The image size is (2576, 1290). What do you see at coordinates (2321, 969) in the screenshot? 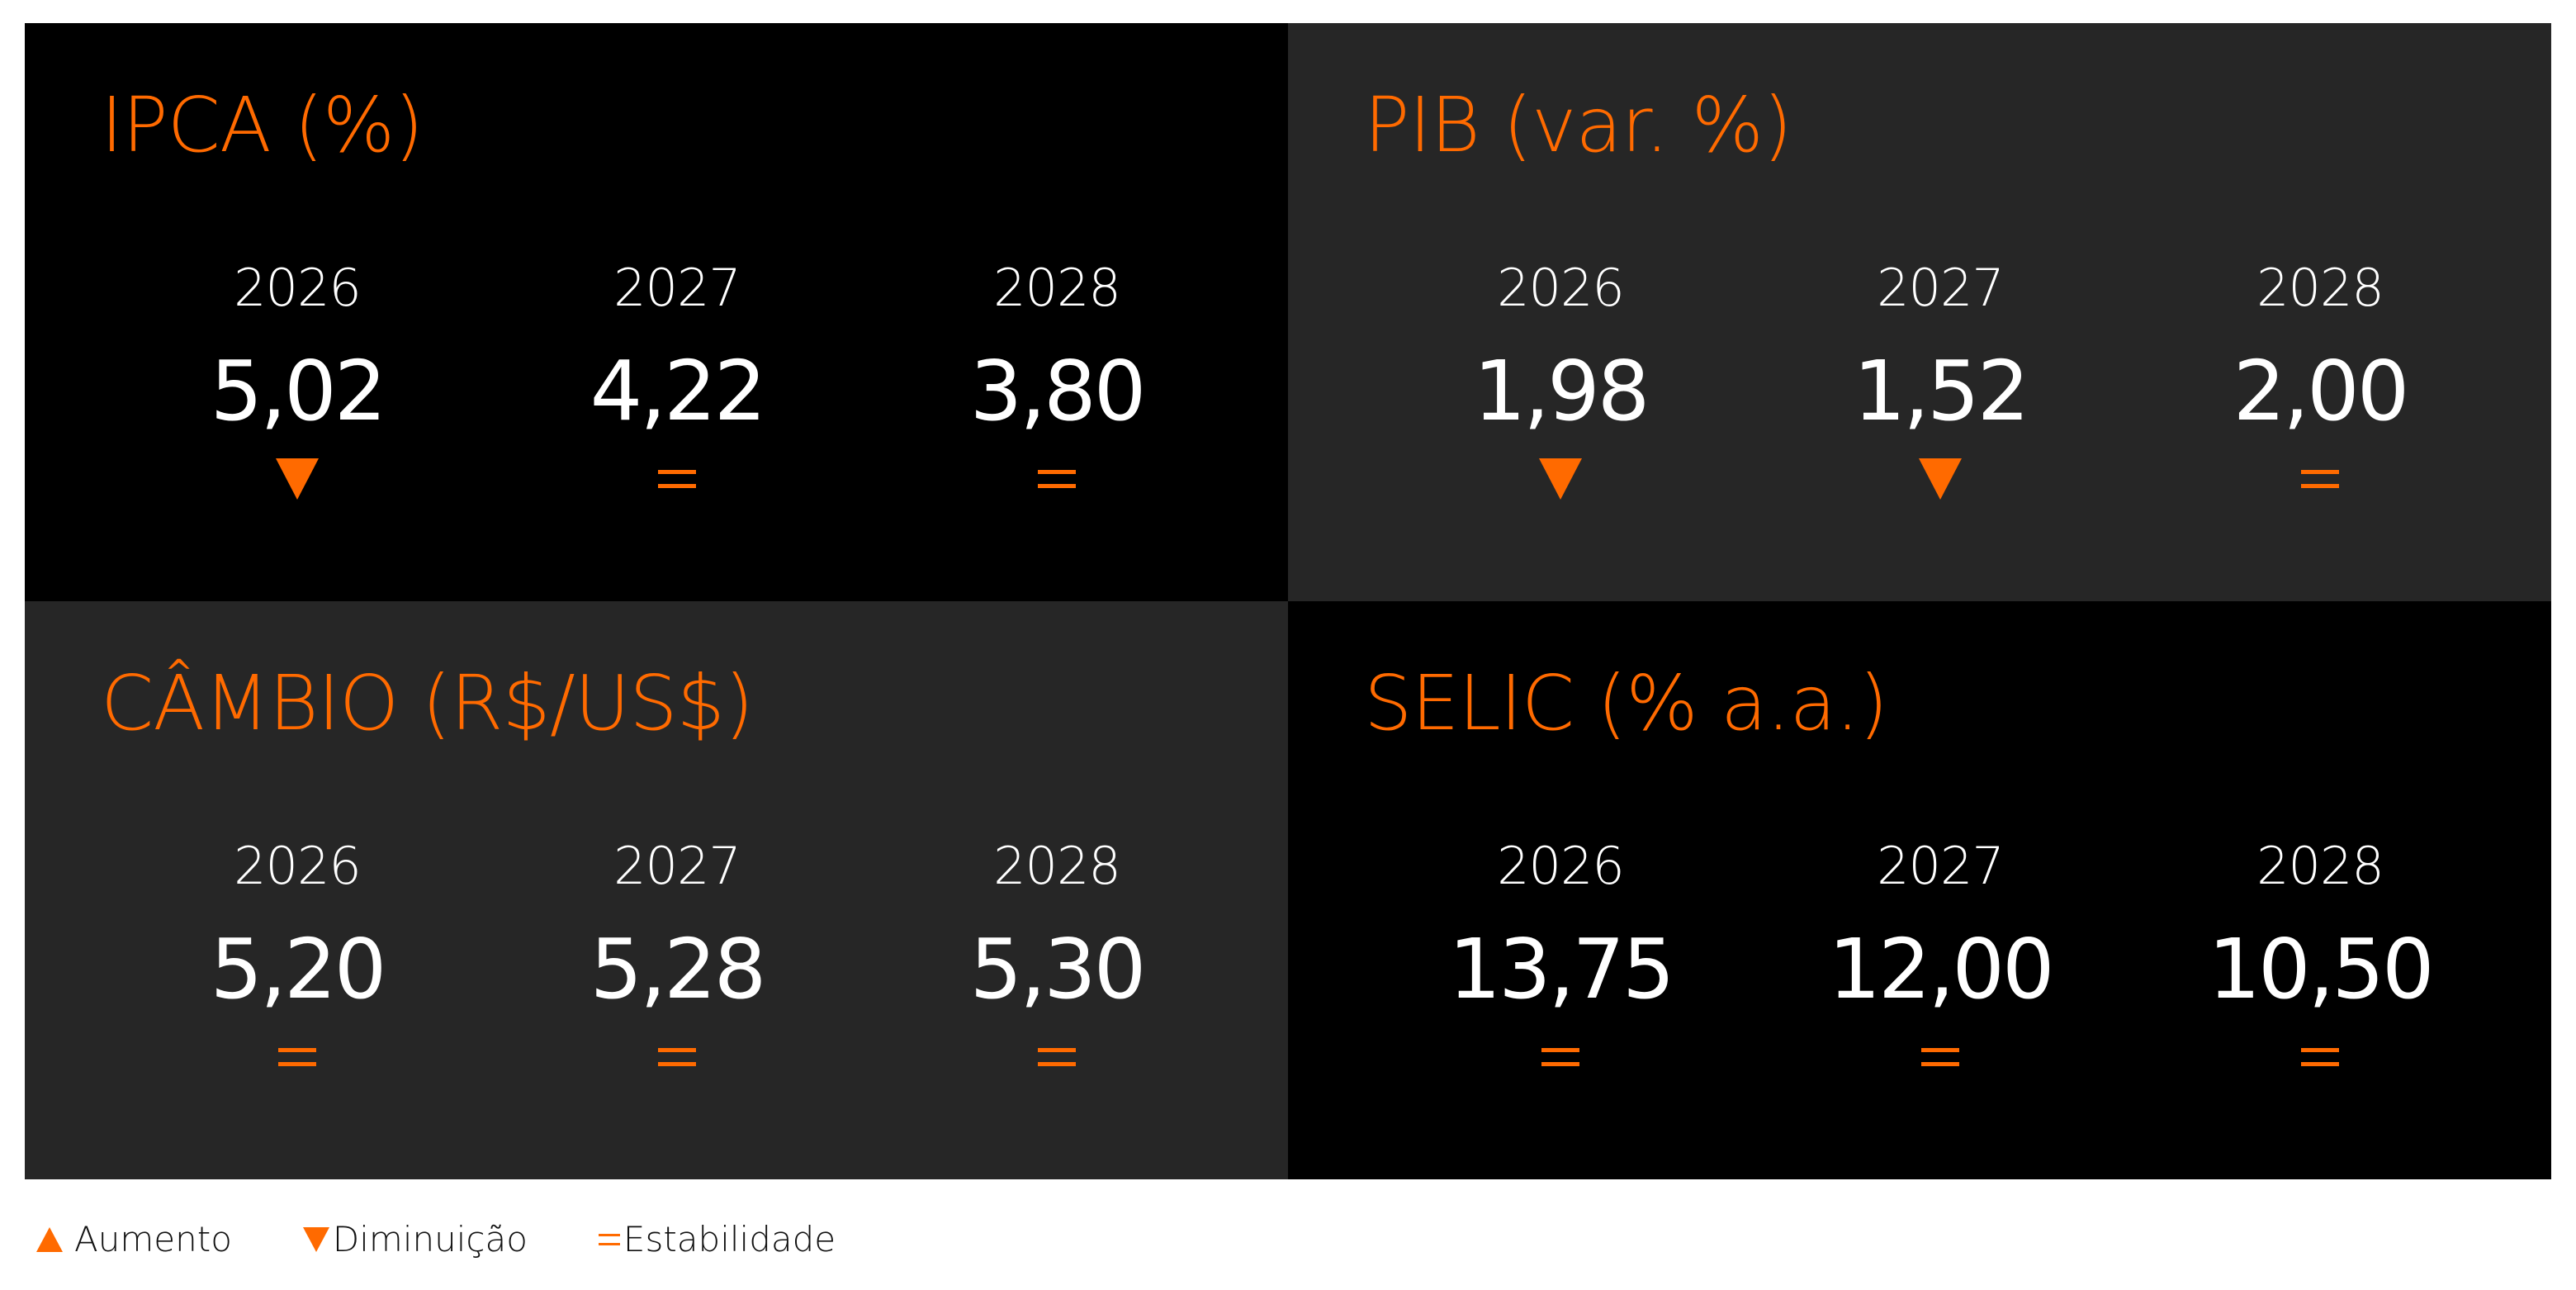
I see `forecast-value: 10,50` at bounding box center [2321, 969].